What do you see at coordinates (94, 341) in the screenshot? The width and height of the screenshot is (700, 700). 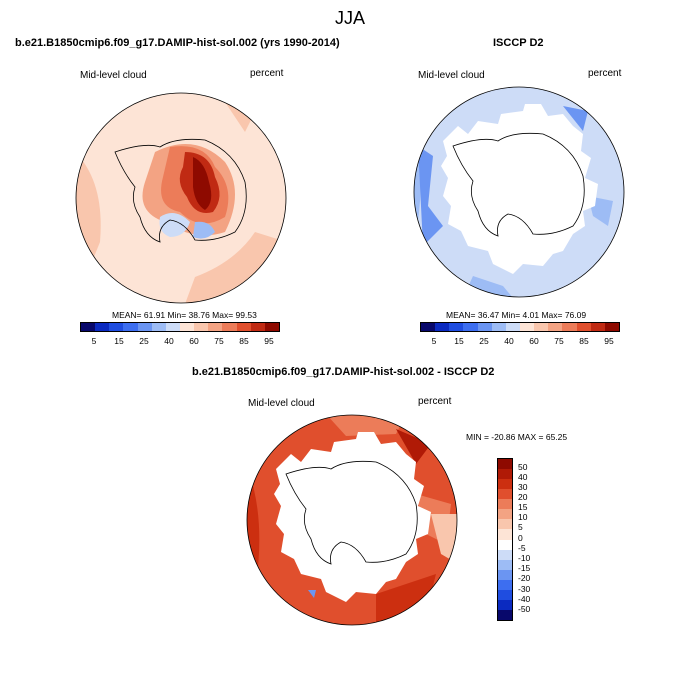 I see `panel-1-colorbar-tick: 5` at bounding box center [94, 341].